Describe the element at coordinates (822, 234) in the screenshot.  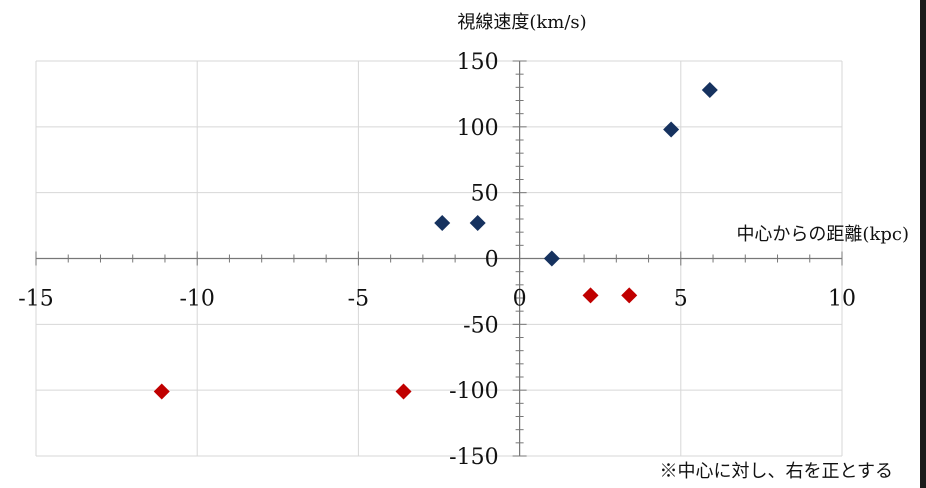
I see `x-axis-title: 中心からの距離(kpc)` at that location.